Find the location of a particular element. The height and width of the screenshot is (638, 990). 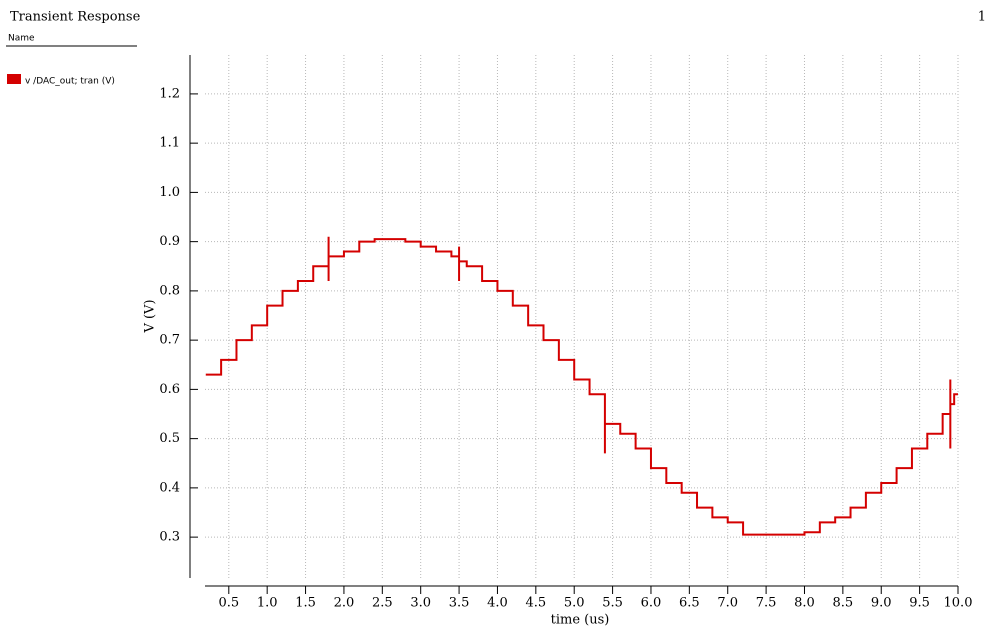

x-tick-label: 5.5 is located at coordinates (612, 603).